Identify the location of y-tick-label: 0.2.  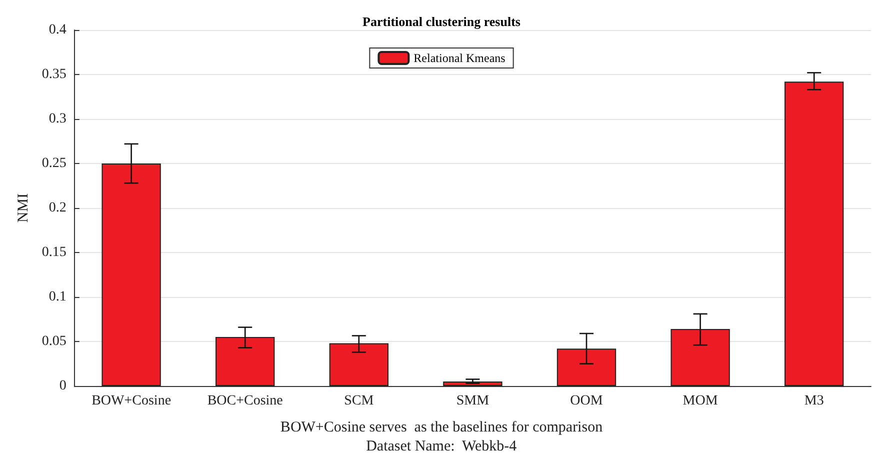
(57, 208).